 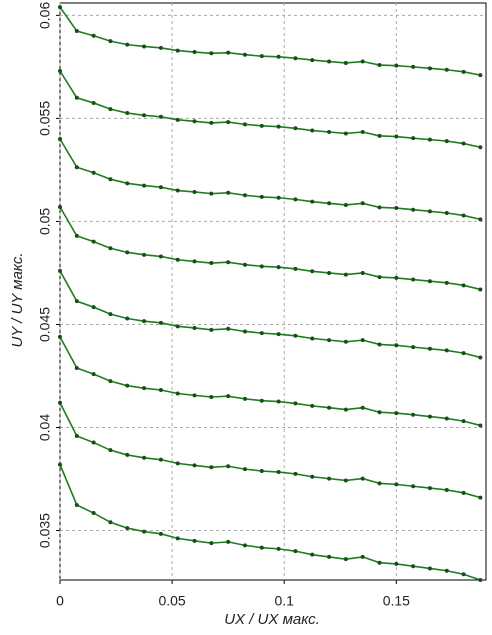 What do you see at coordinates (270, 41) in the screenshot?
I see `series-line` at bounding box center [270, 41].